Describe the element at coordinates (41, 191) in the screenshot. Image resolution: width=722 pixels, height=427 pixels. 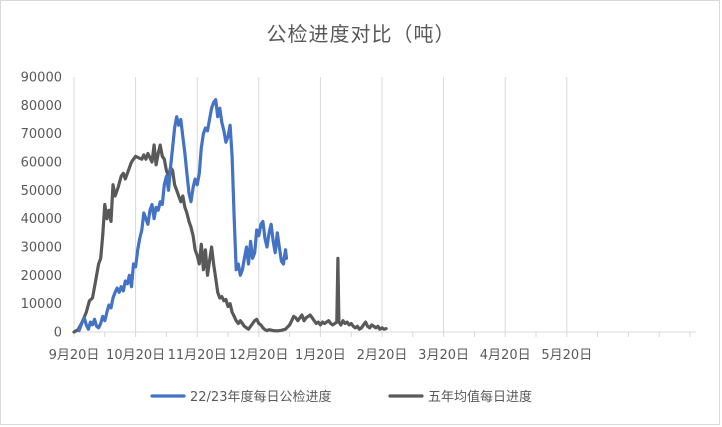
I see `y-tick-label: 50000` at that location.